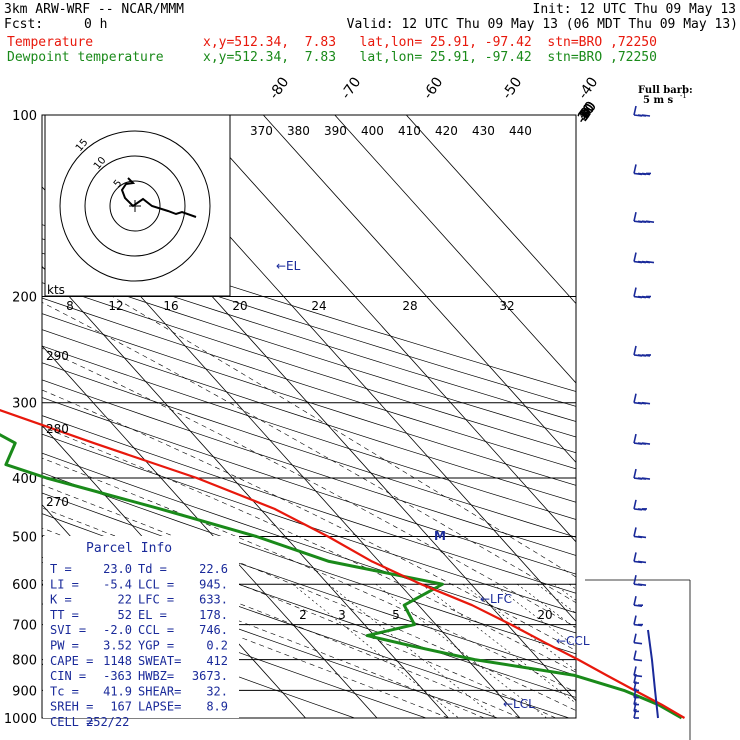 Image resolution: width=740 pixels, height=740 pixels. What do you see at coordinates (491, 210) in the screenshot?
I see `isotherm-line` at bounding box center [491, 210].